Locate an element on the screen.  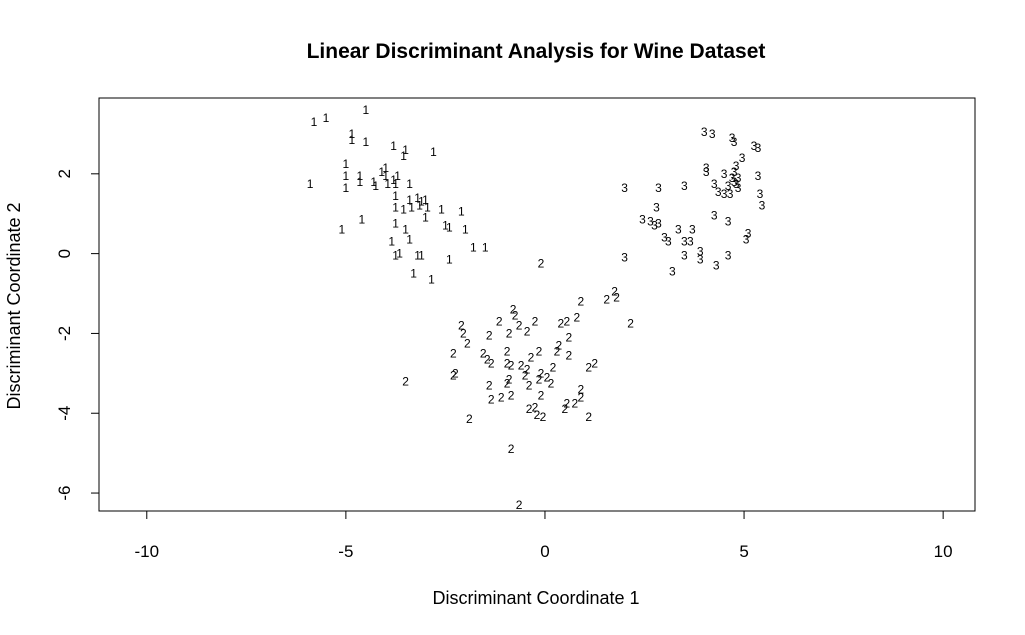
y-tick-label: -6 is located at coordinates (64, 492).